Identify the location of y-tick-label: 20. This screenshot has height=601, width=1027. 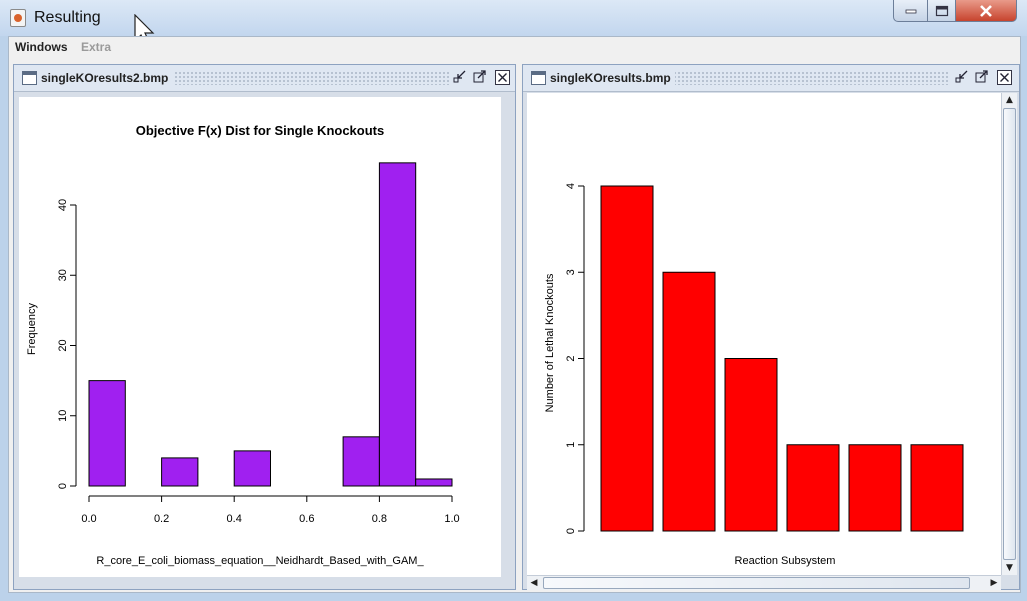
(63, 345).